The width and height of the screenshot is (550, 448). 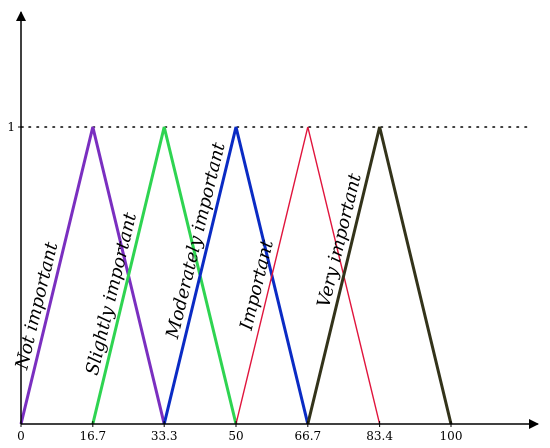 I want to click on y-tick-label: 1, so click(x=11, y=127).